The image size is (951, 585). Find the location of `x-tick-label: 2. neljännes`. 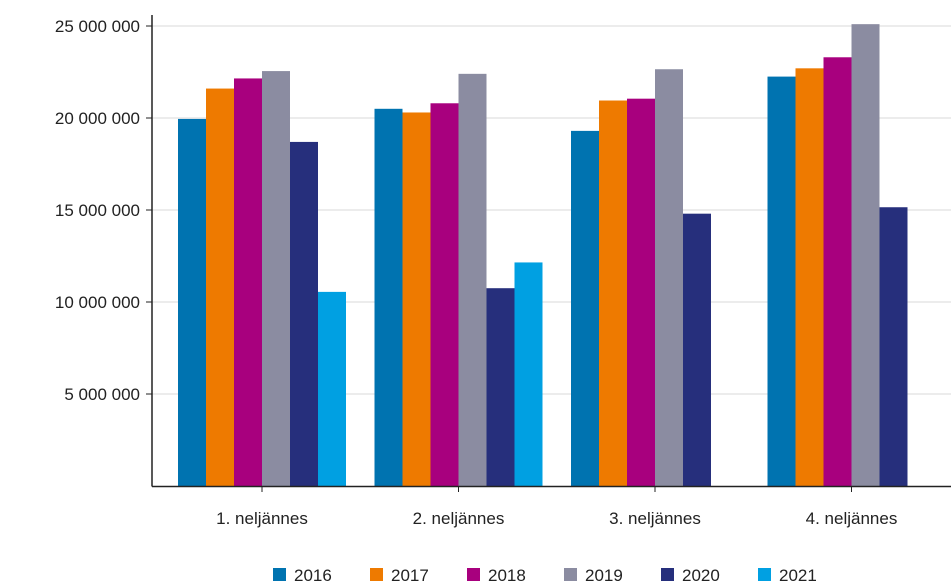

x-tick-label: 2. neljännes is located at coordinates (459, 518).